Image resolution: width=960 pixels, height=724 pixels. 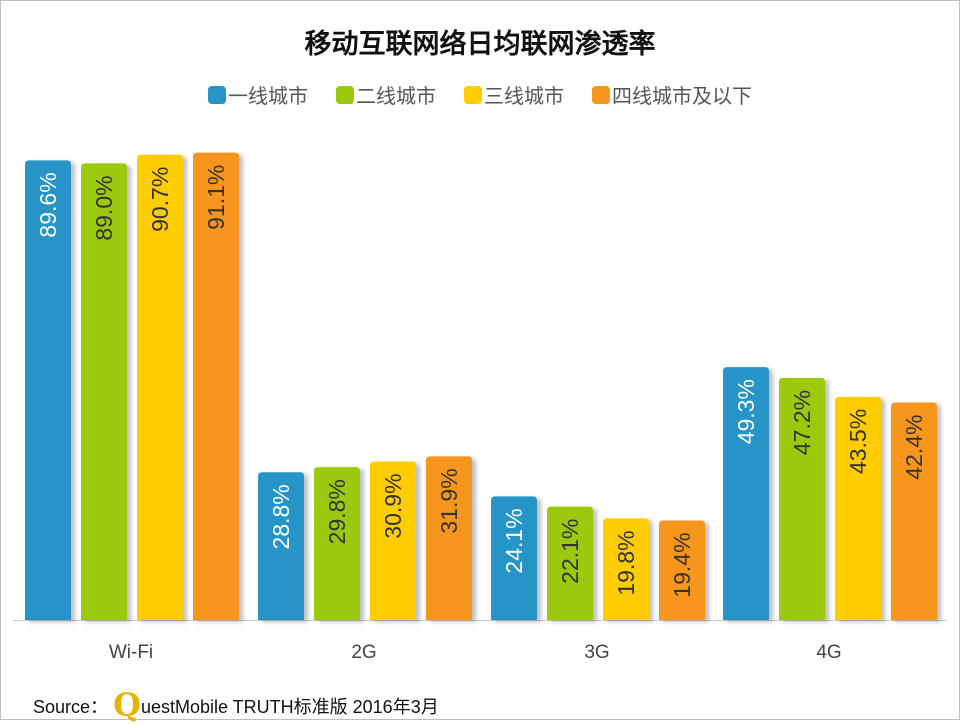 I want to click on legend-item-tier4: 四线城市及以下, so click(x=672, y=94).